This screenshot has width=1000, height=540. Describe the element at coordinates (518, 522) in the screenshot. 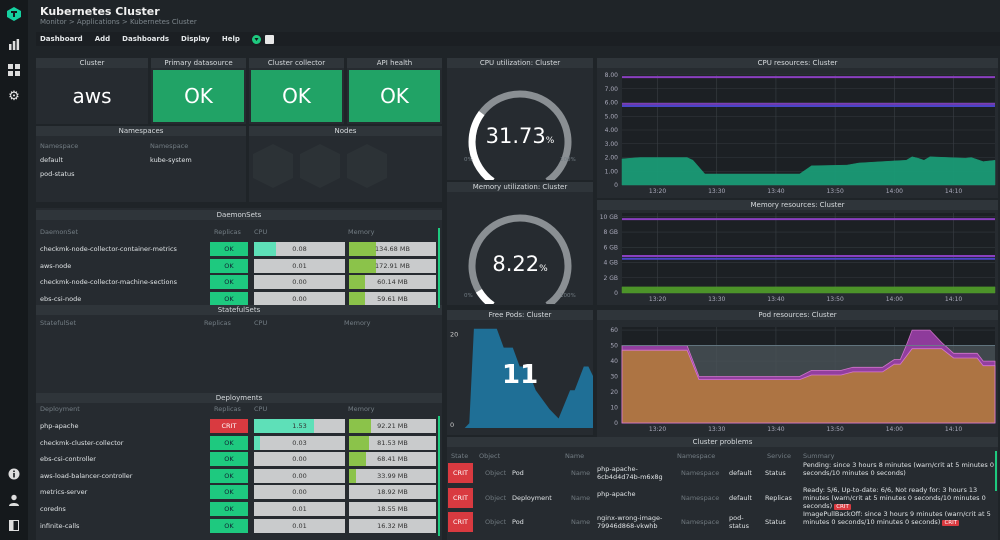

I see `object-value: Pod` at that location.